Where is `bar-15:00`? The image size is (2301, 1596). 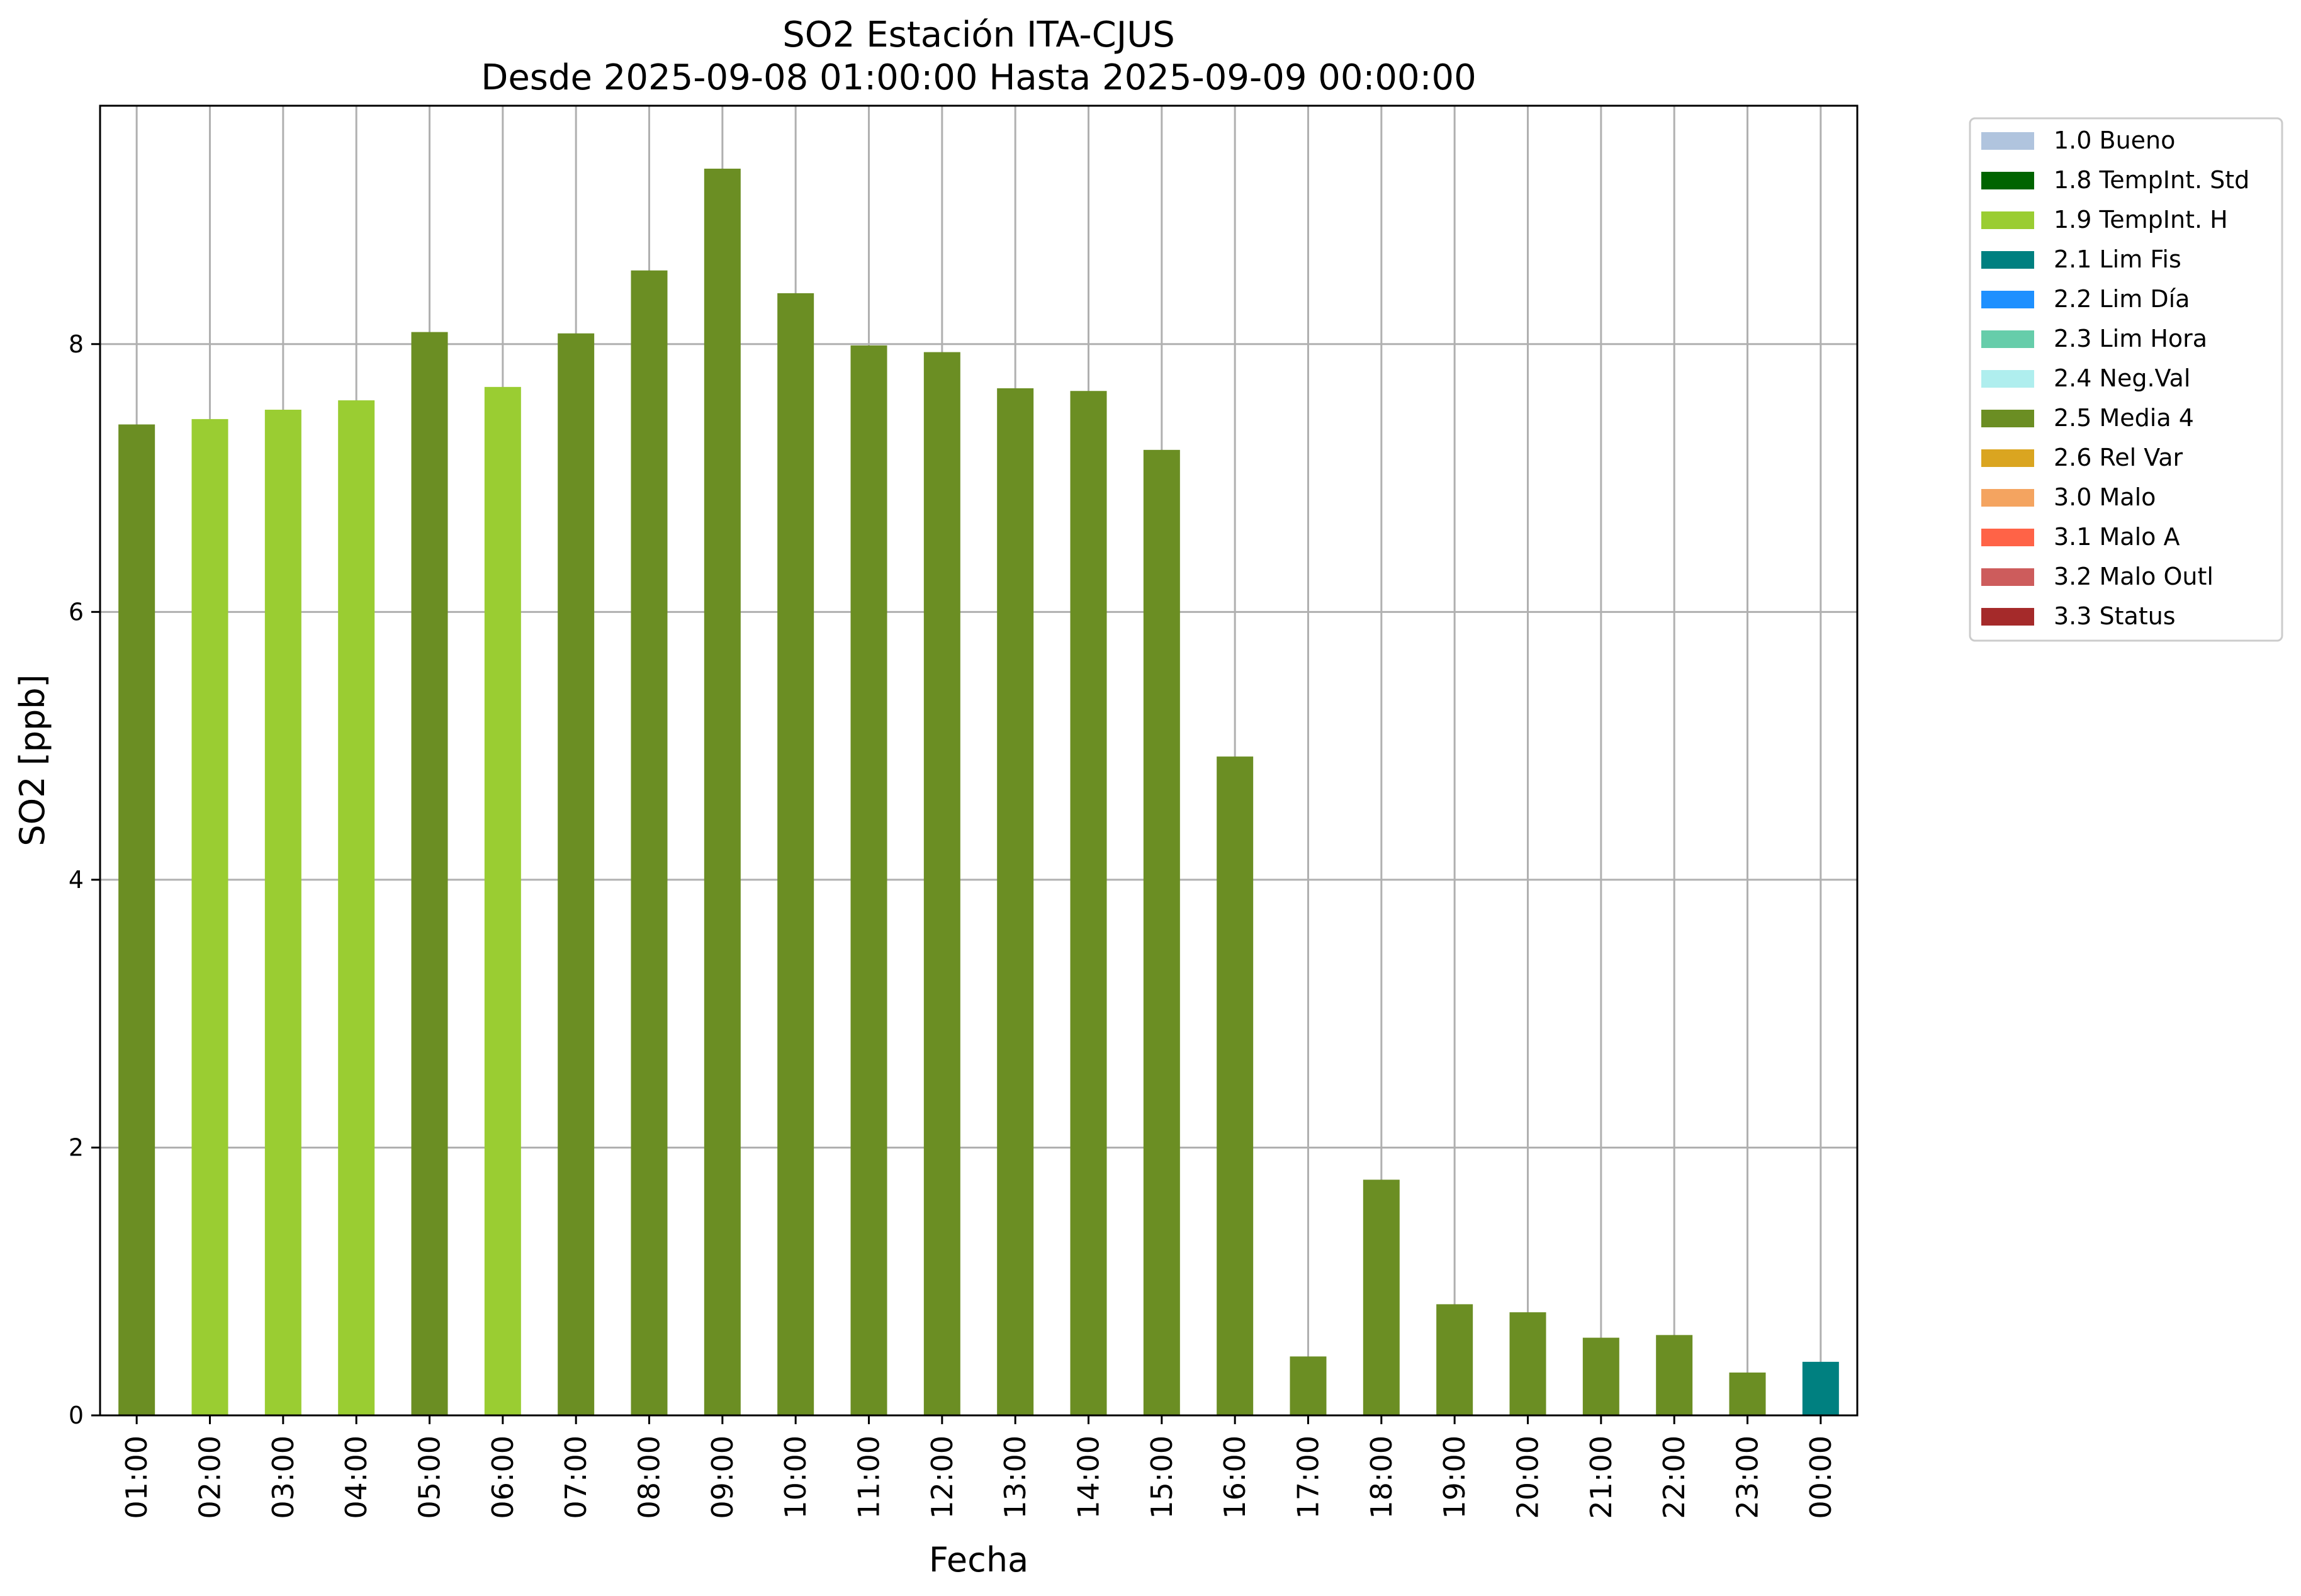 bar-15:00 is located at coordinates (1161, 932).